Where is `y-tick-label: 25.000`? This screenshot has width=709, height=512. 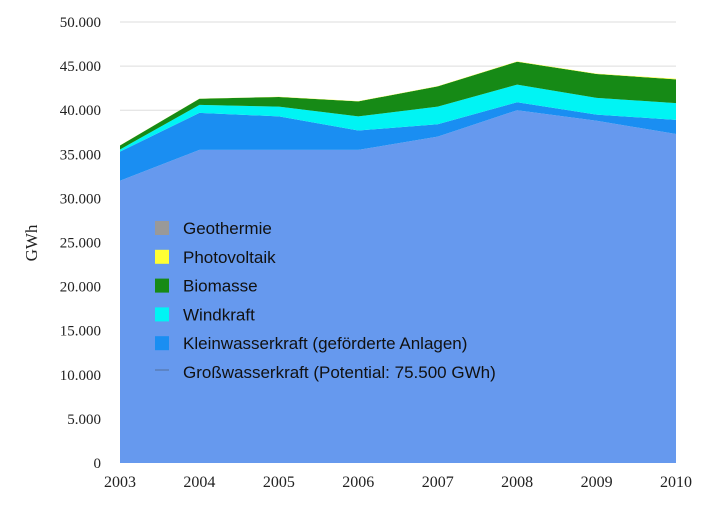
y-tick-label: 25.000 is located at coordinates (80, 244).